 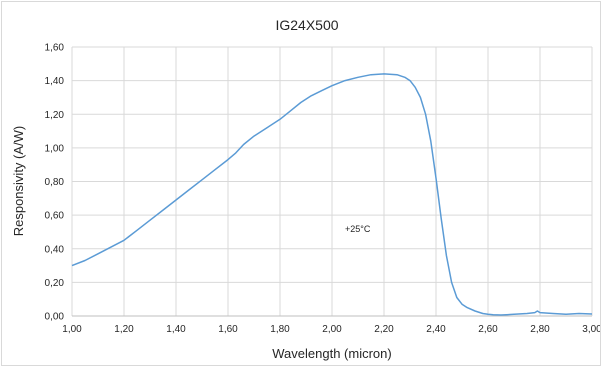 What do you see at coordinates (124, 329) in the screenshot?
I see `x-tick-label-1: 1,20` at bounding box center [124, 329].